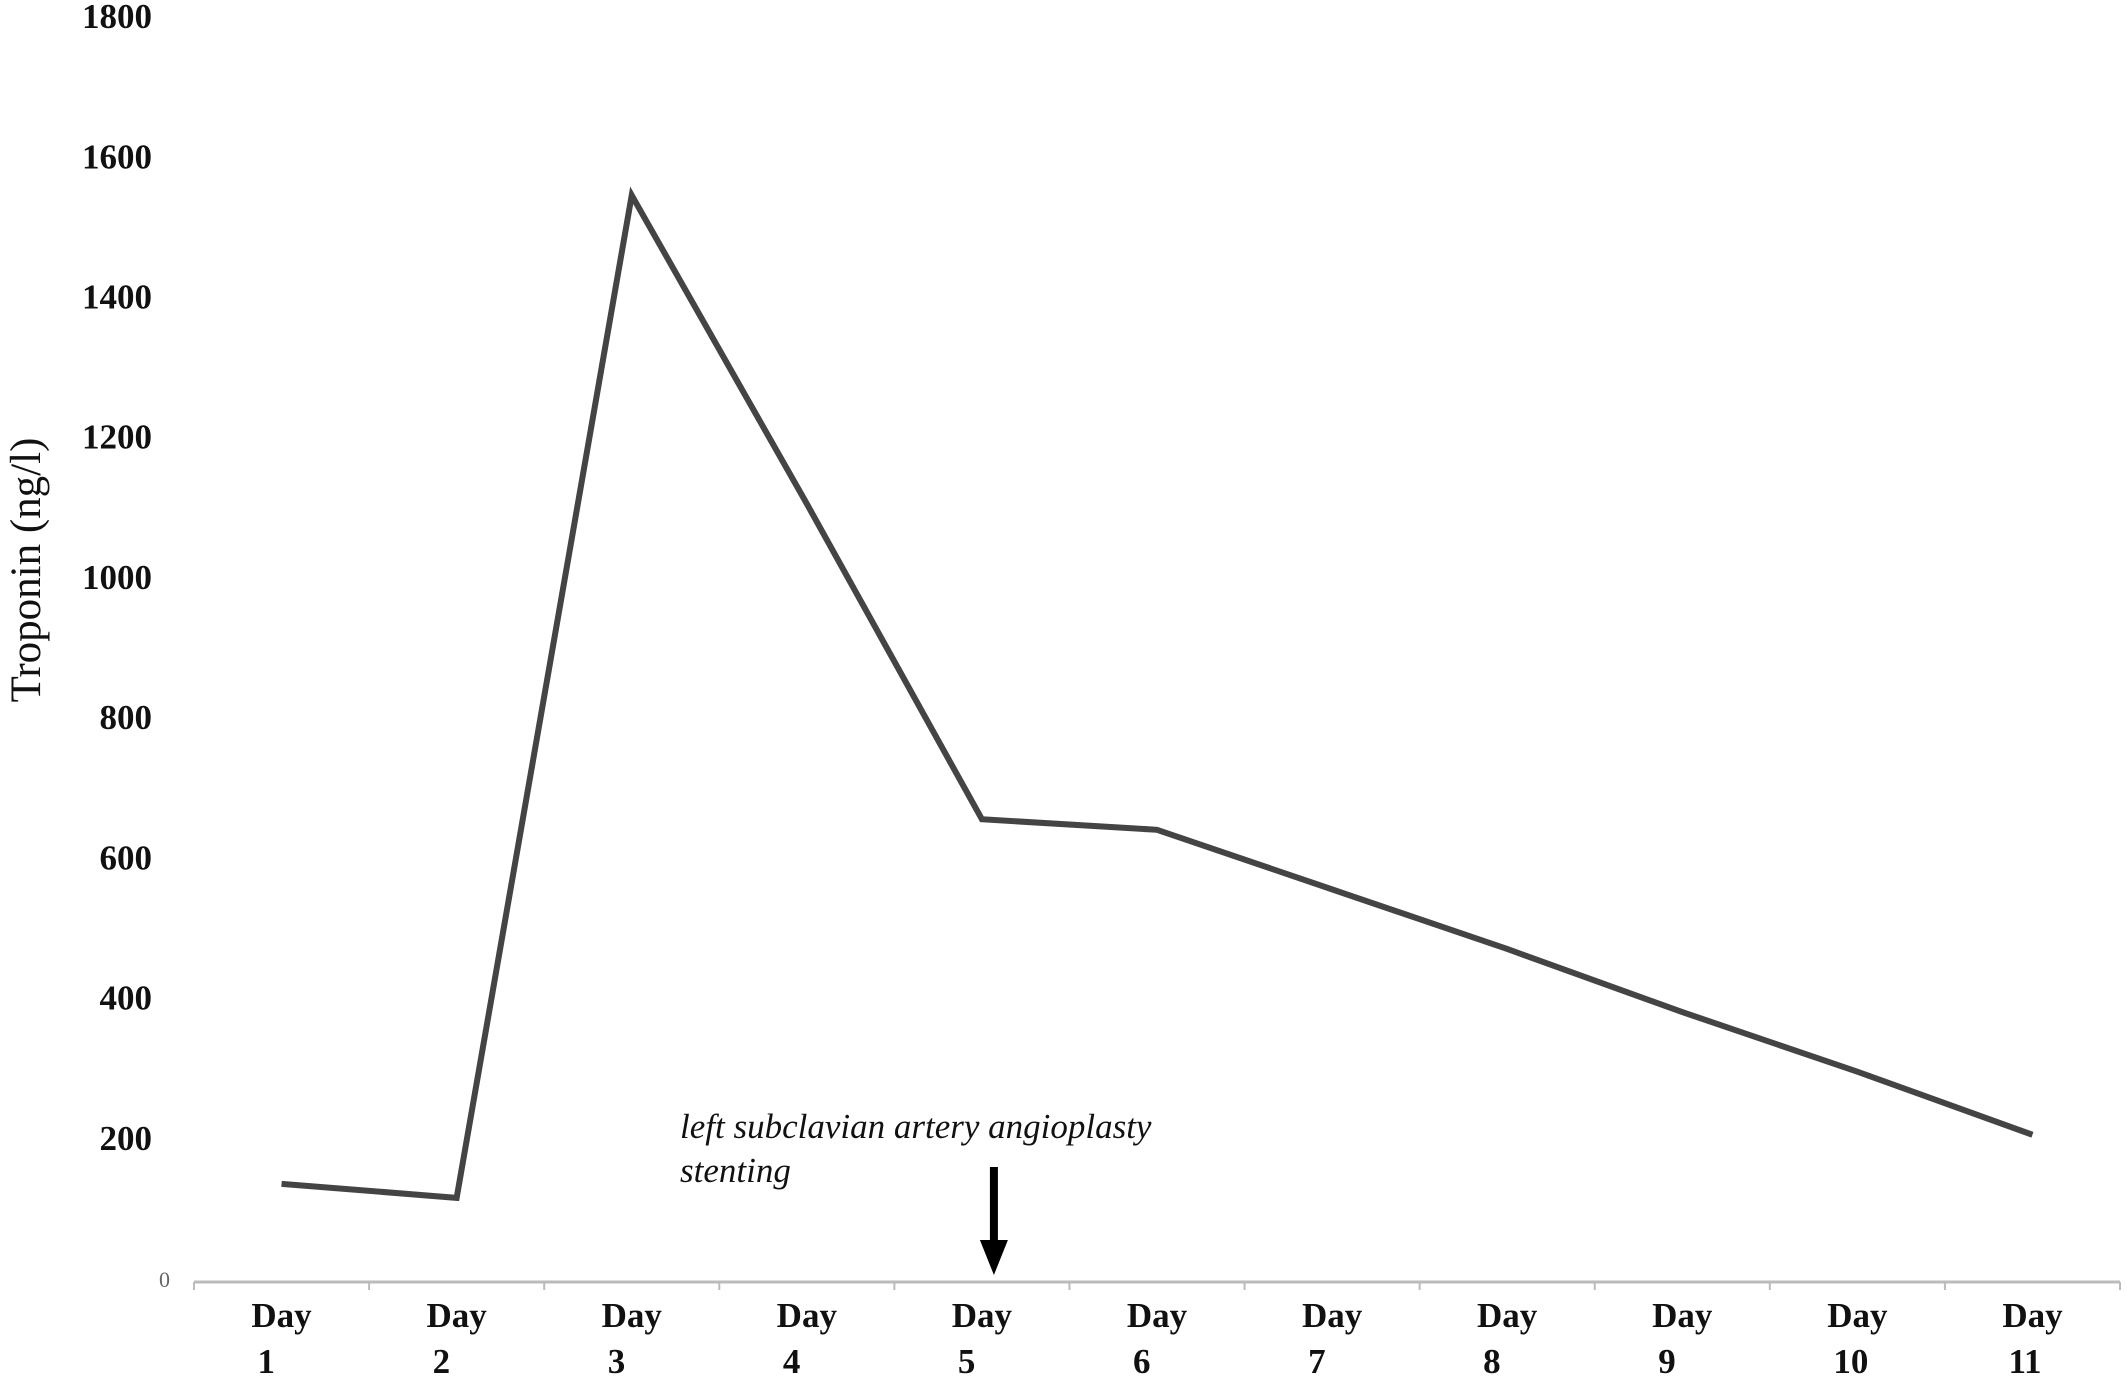 The height and width of the screenshot is (1380, 2128). What do you see at coordinates (126, 857) in the screenshot?
I see `y-tick-label: 600` at bounding box center [126, 857].